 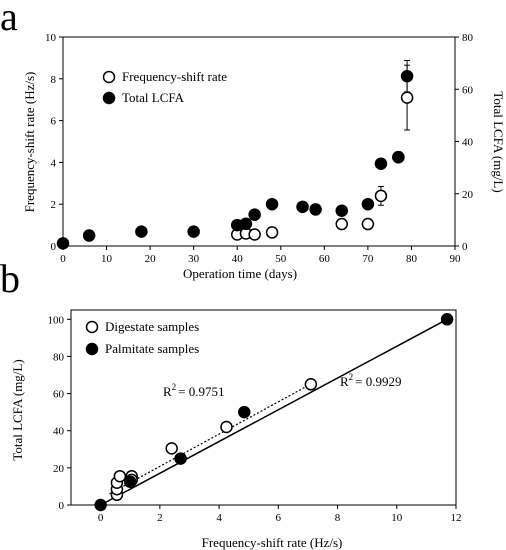 I want to click on panel-b-y-tick-label: 20, so click(x=59, y=469).